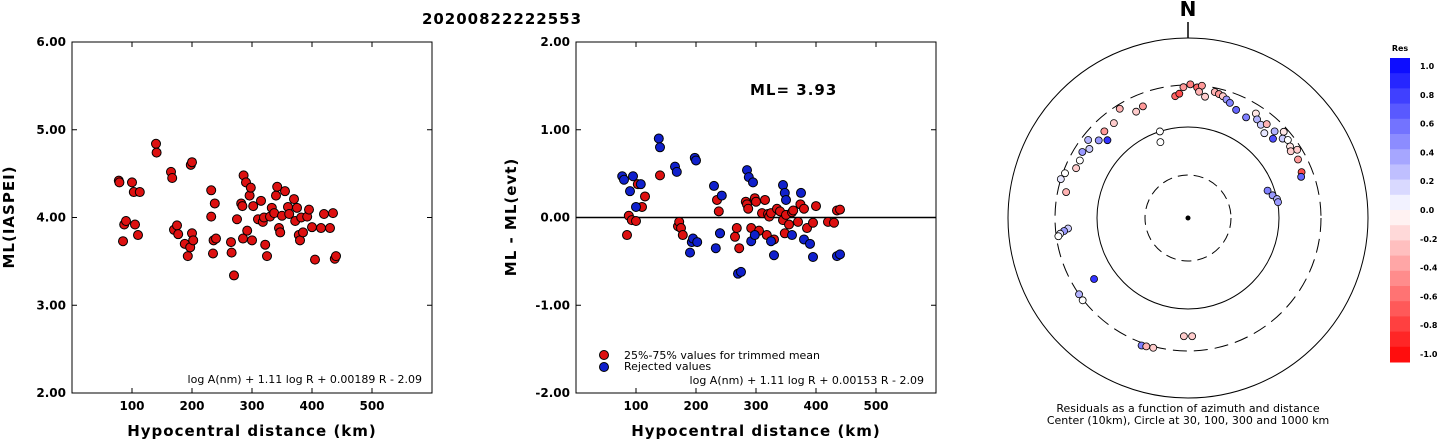  Describe the element at coordinates (131, 406) in the screenshot. I see `left-x-tick-label: 100` at that location.